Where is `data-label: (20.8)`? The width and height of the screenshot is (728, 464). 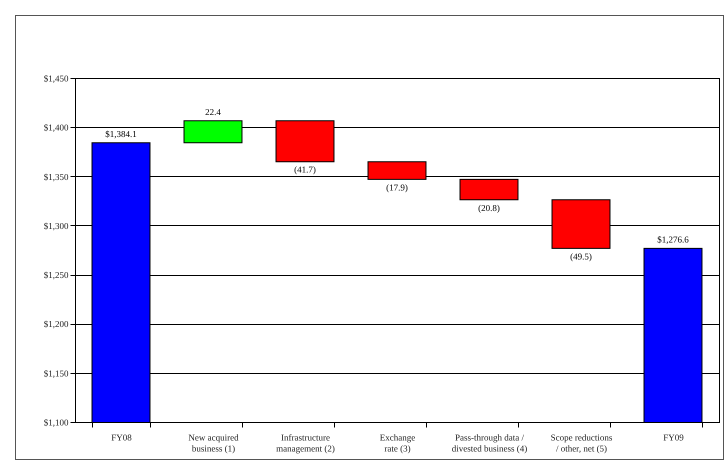
data-label: (20.8) is located at coordinates (489, 207).